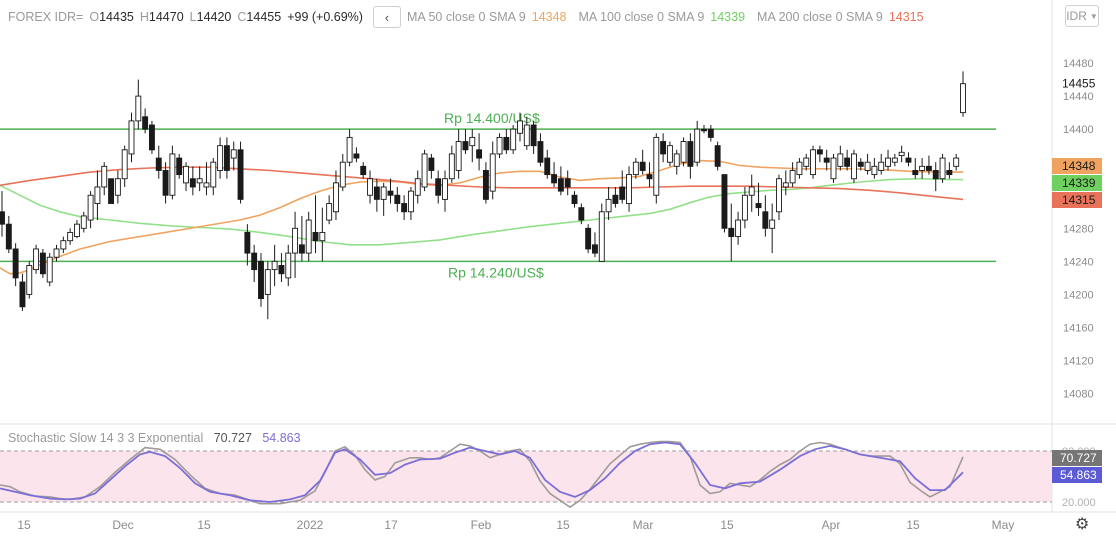 The height and width of the screenshot is (539, 1116). What do you see at coordinates (1082, 524) in the screenshot?
I see `gear-icon: ⚙` at bounding box center [1082, 524].